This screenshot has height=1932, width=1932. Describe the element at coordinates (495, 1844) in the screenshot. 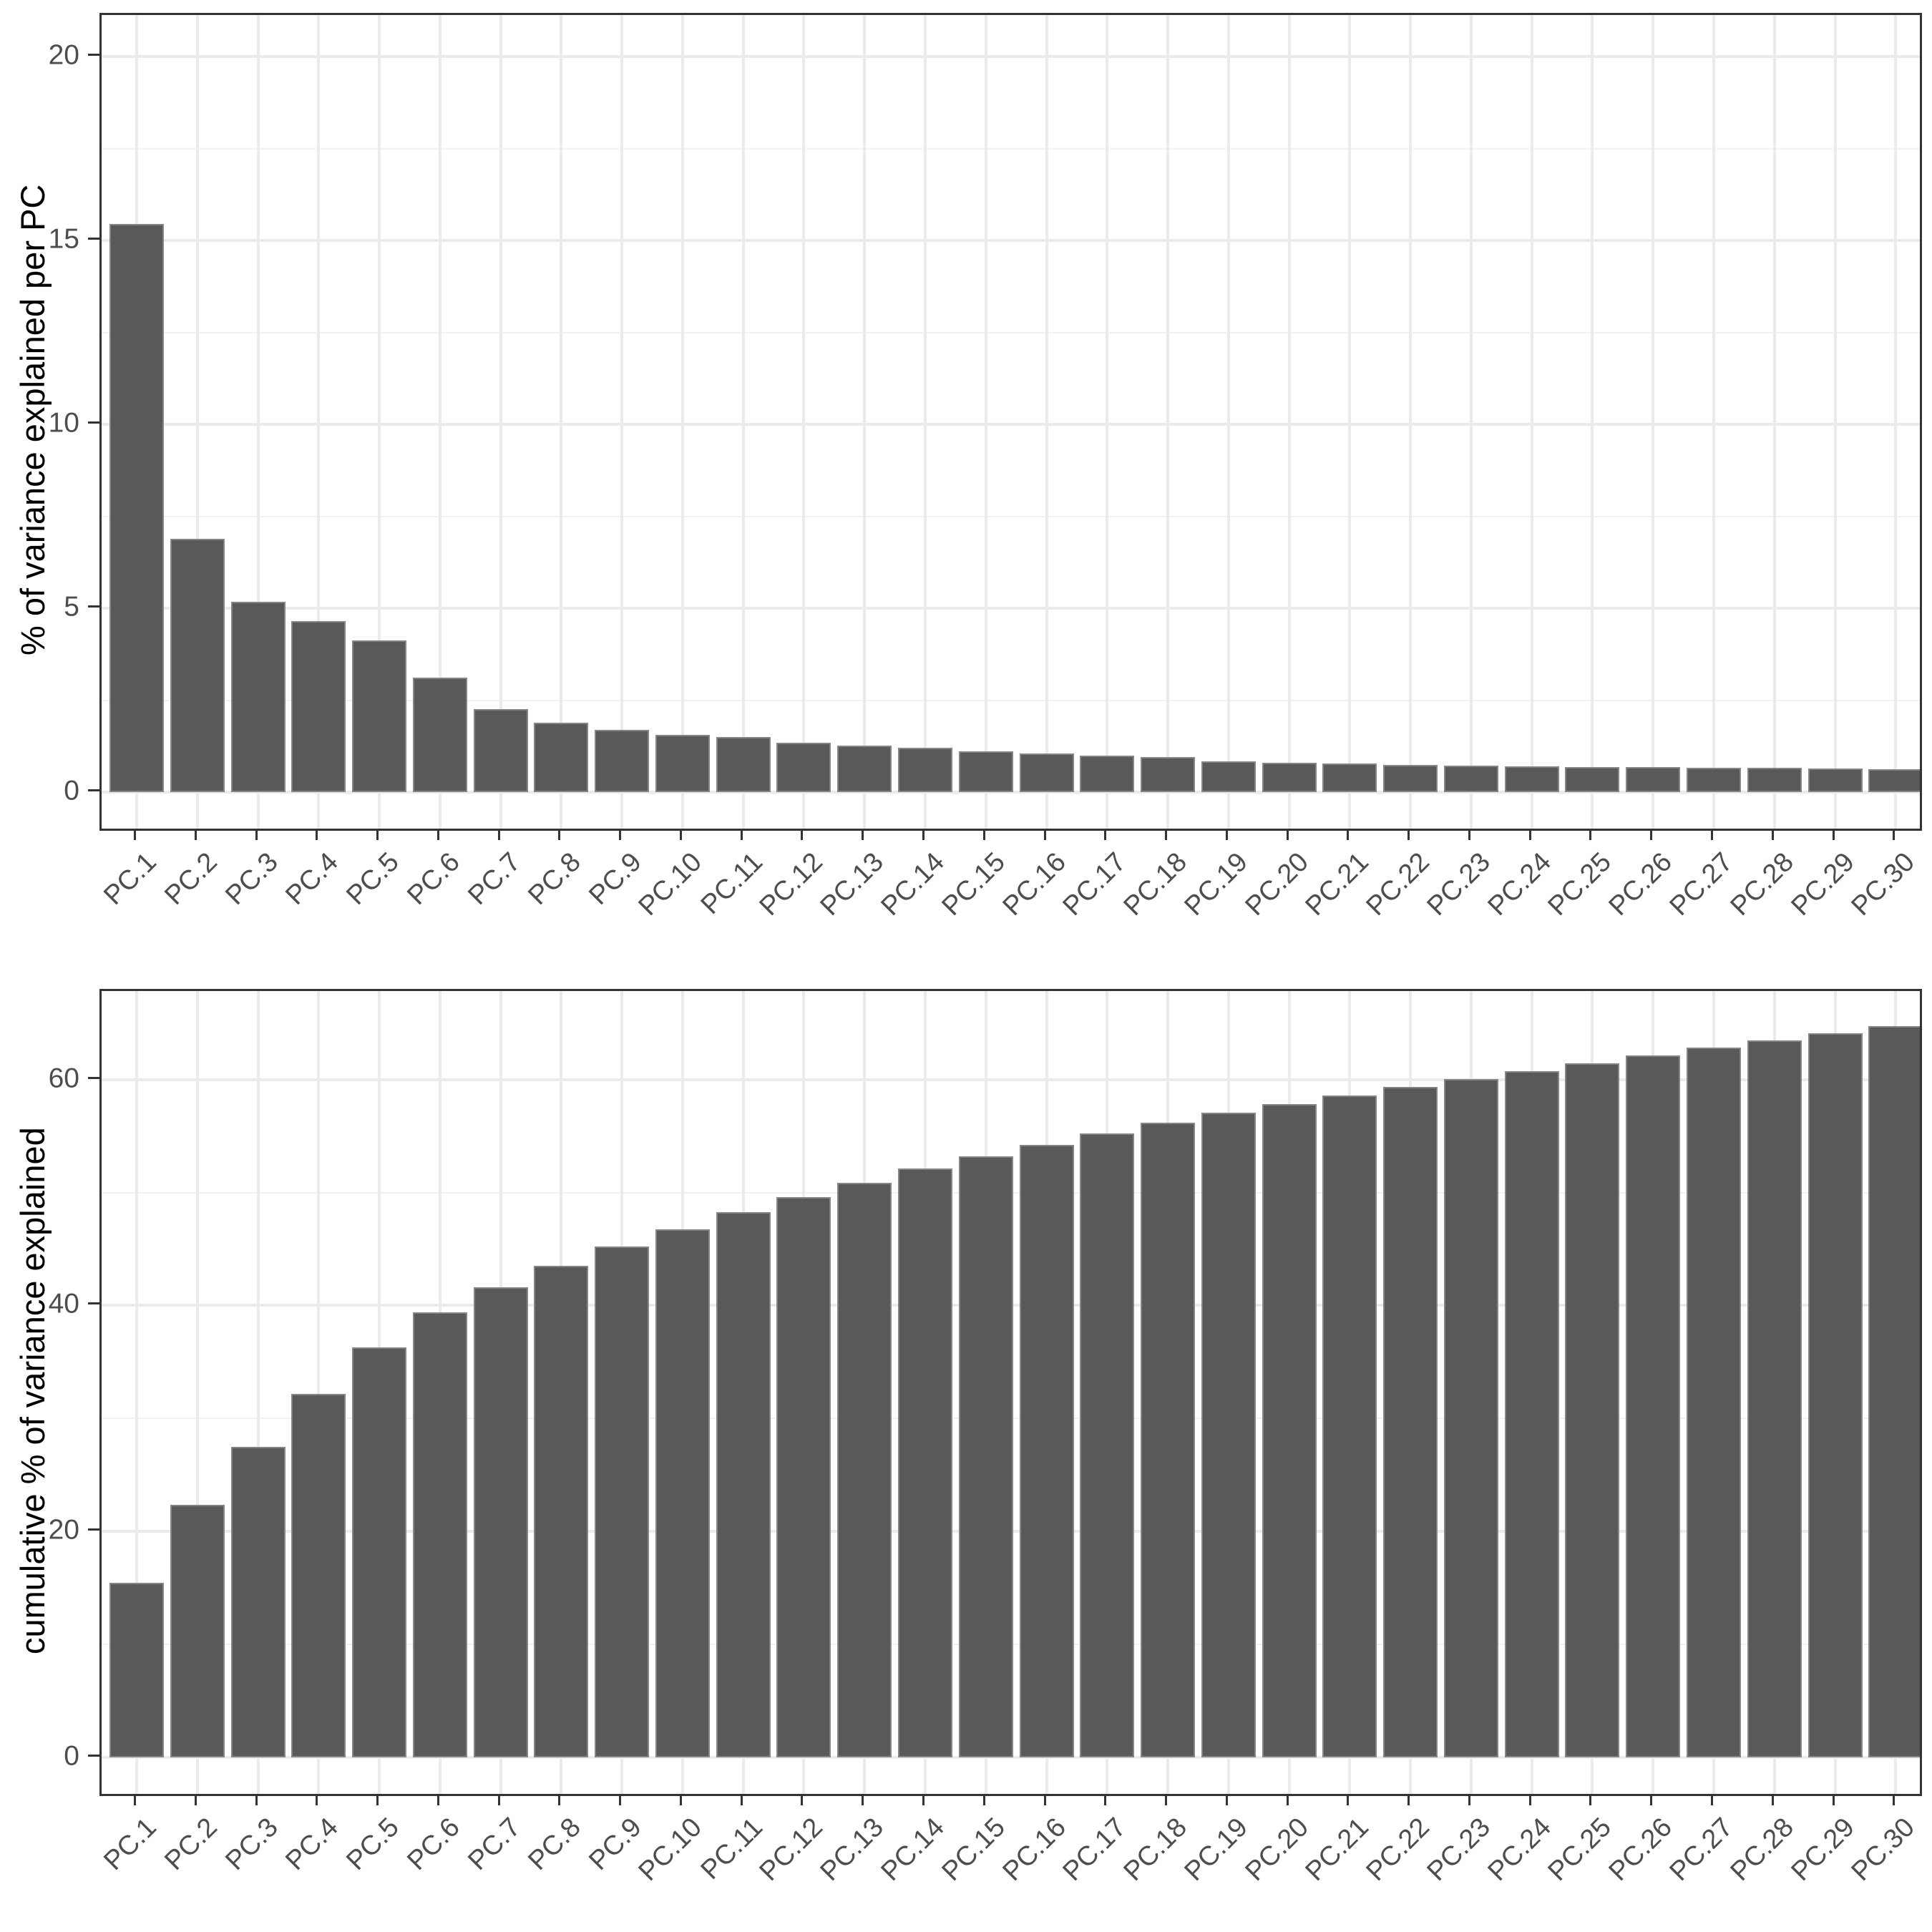

I see `x-tick-label: PC.7` at that location.